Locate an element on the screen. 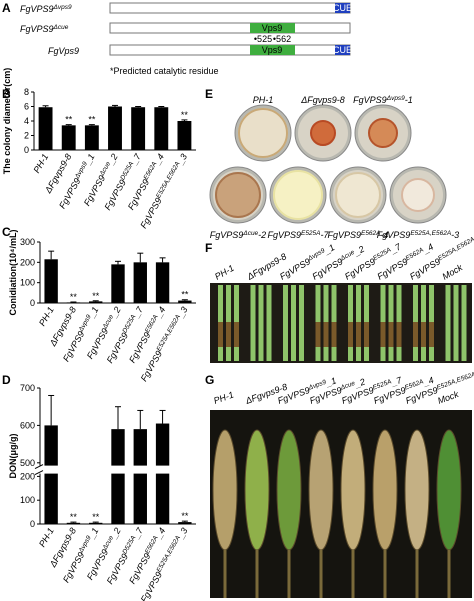 The image size is (474, 601). construct-label: FgVPS9Δvps9 is located at coordinates (46, 9).